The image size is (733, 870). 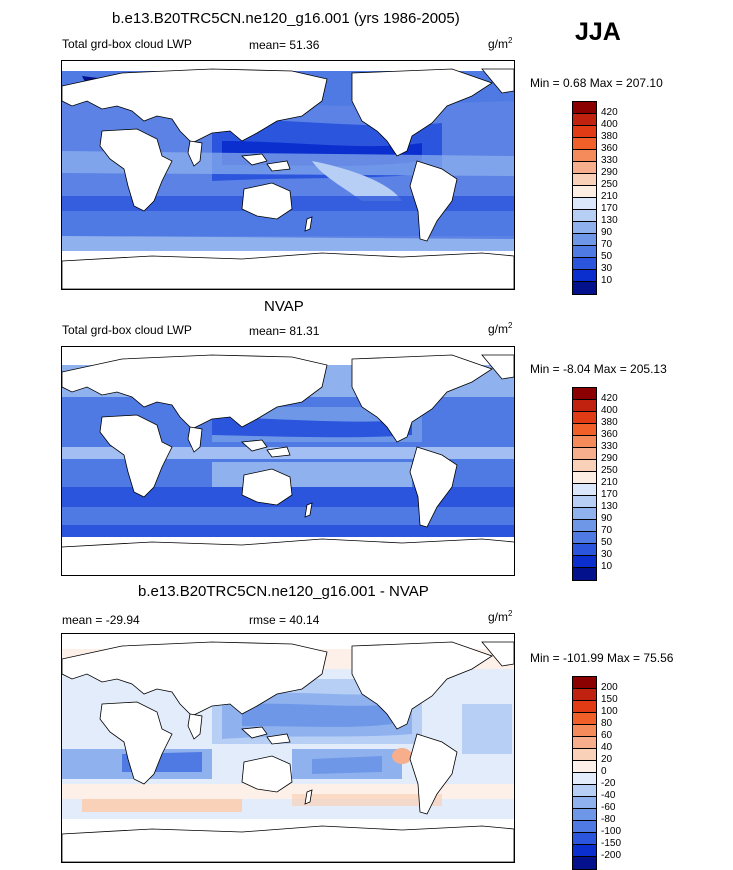 What do you see at coordinates (500, 43) in the screenshot?
I see `panel-model-units: g/m2` at bounding box center [500, 43].